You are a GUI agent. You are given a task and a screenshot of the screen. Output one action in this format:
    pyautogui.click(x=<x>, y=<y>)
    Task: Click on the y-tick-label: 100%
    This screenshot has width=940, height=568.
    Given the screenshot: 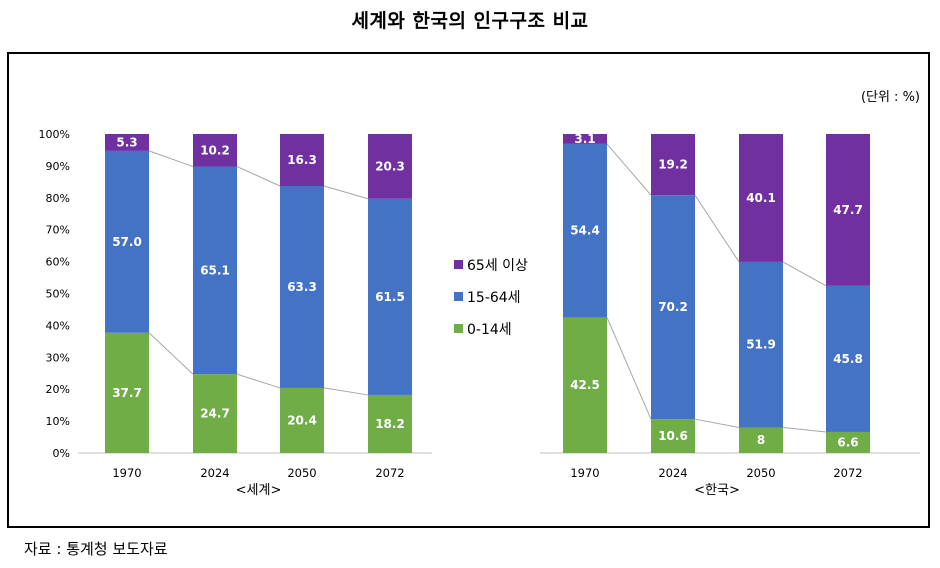 What is the action you would take?
    pyautogui.click(x=54, y=134)
    